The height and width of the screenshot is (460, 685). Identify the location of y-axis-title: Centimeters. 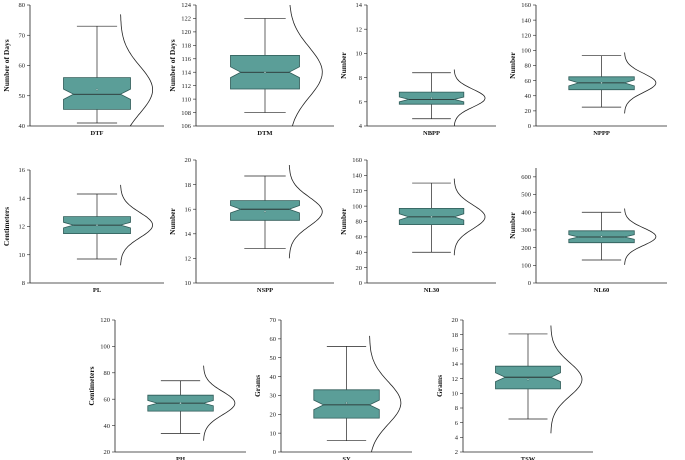
(91, 385).